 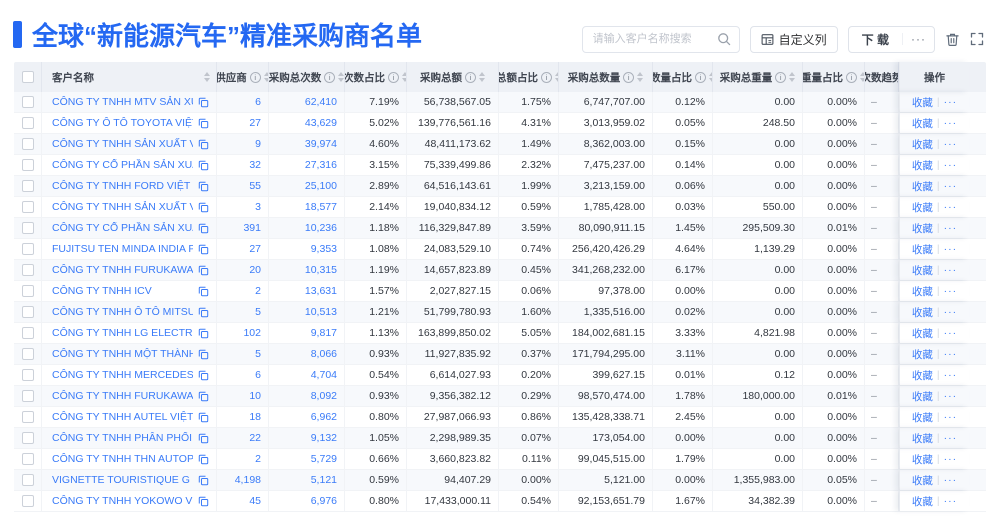 What do you see at coordinates (453, 77) in the screenshot?
I see `column-header-amount: 采购总额 i` at bounding box center [453, 77].